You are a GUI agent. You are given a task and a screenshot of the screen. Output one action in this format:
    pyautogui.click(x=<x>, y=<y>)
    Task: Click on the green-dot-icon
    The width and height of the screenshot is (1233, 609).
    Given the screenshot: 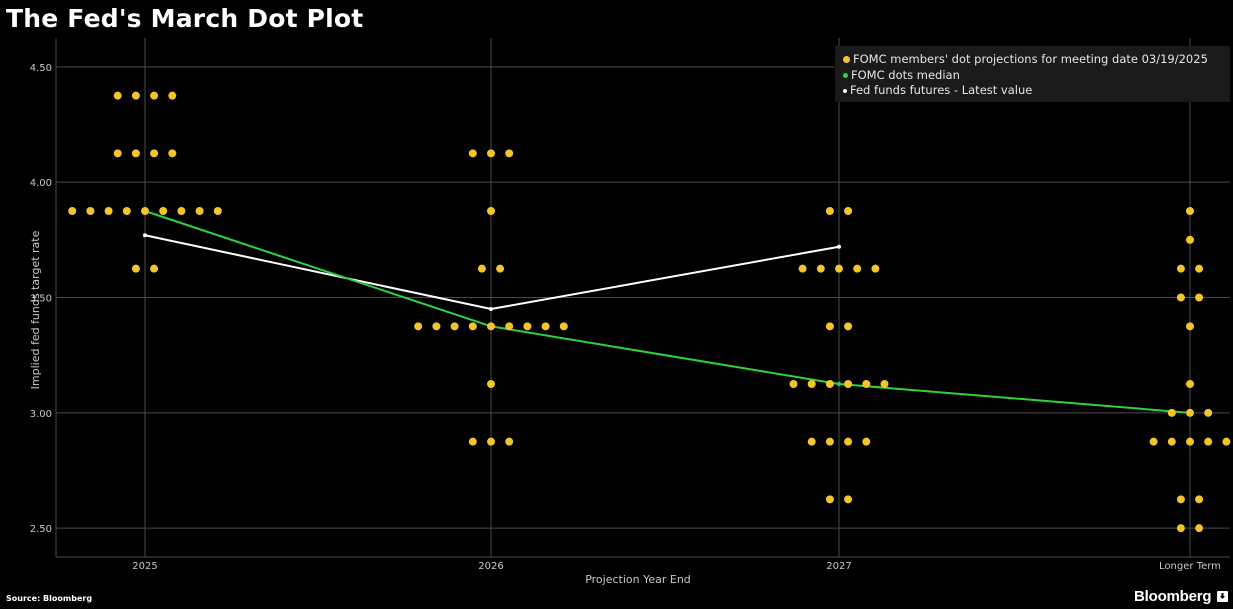 What is the action you would take?
    pyautogui.click(x=845, y=75)
    